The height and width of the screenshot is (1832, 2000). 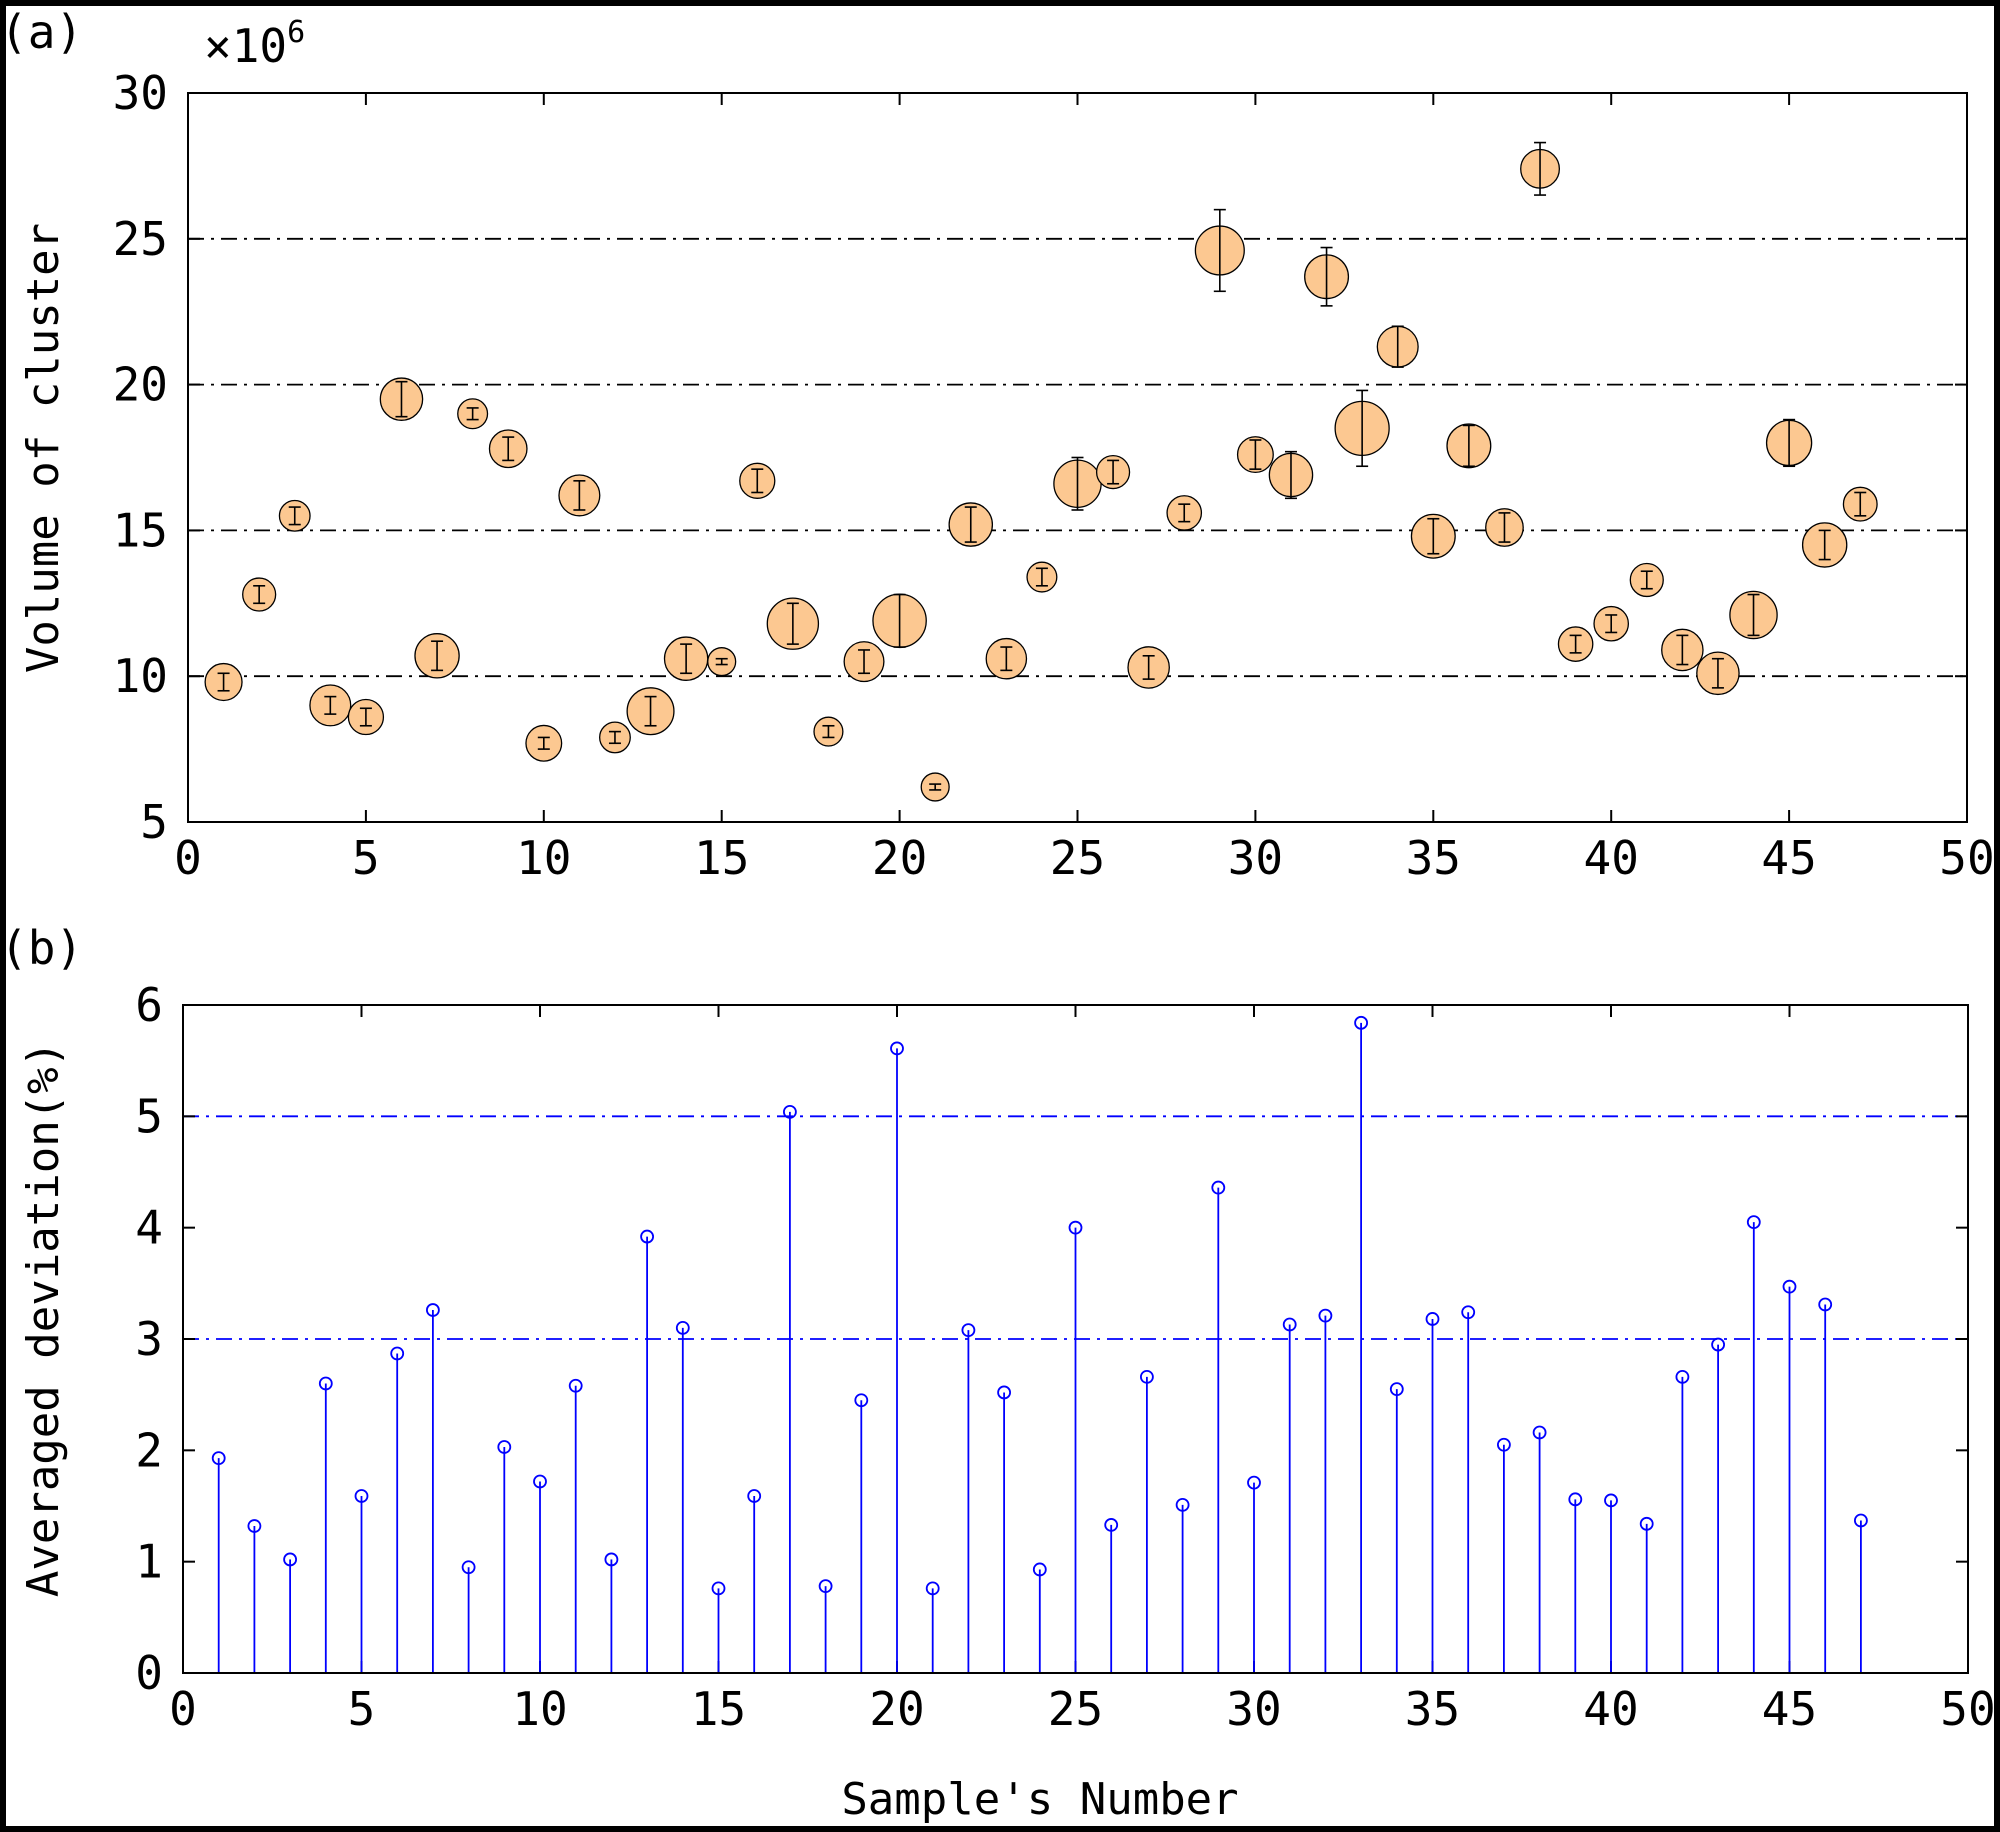 I want to click on y-tick-label: 15, so click(x=140, y=530).